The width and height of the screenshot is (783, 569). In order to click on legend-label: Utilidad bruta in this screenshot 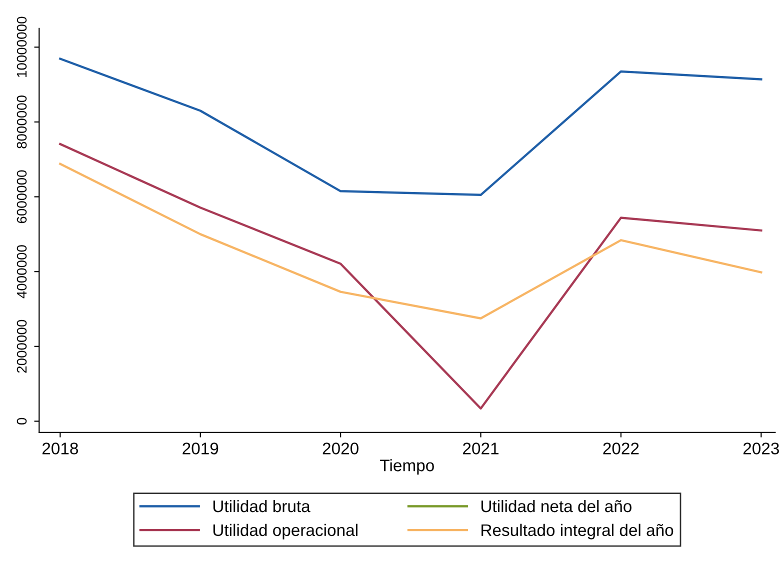, I will do `click(261, 506)`.